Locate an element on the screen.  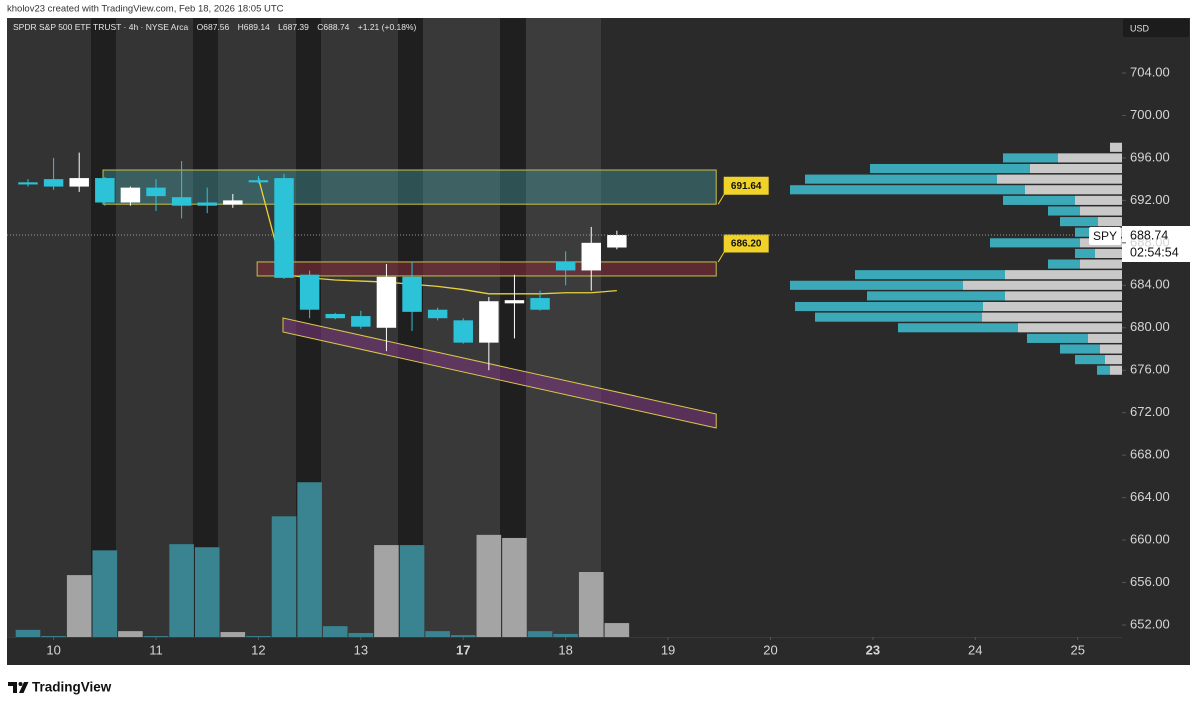
last-price: 688.74 is located at coordinates (1149, 235).